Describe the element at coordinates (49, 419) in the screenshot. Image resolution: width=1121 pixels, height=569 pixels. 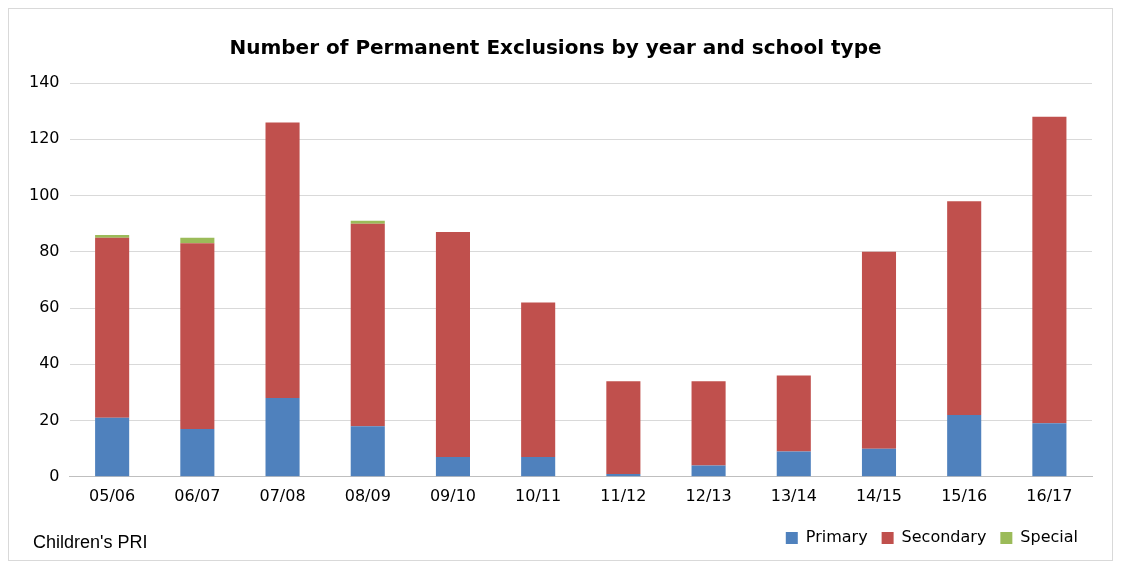
I see `y-tick-label: 20` at that location.